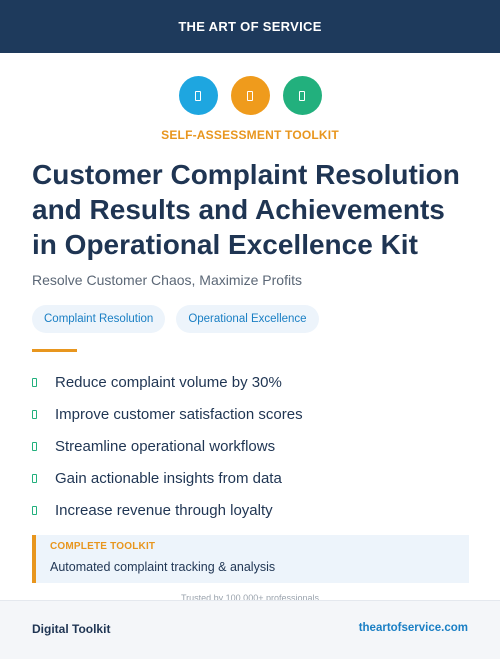  I want to click on list-item: Reduce complaint volume by 30%, so click(167, 382).